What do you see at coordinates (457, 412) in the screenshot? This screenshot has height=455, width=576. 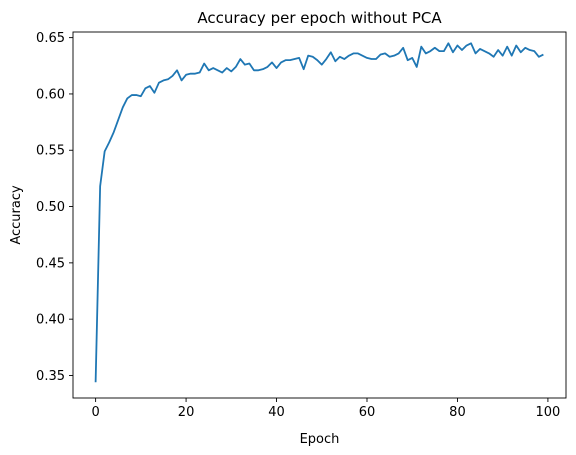 I see `x-tick-label: 80` at bounding box center [457, 412].